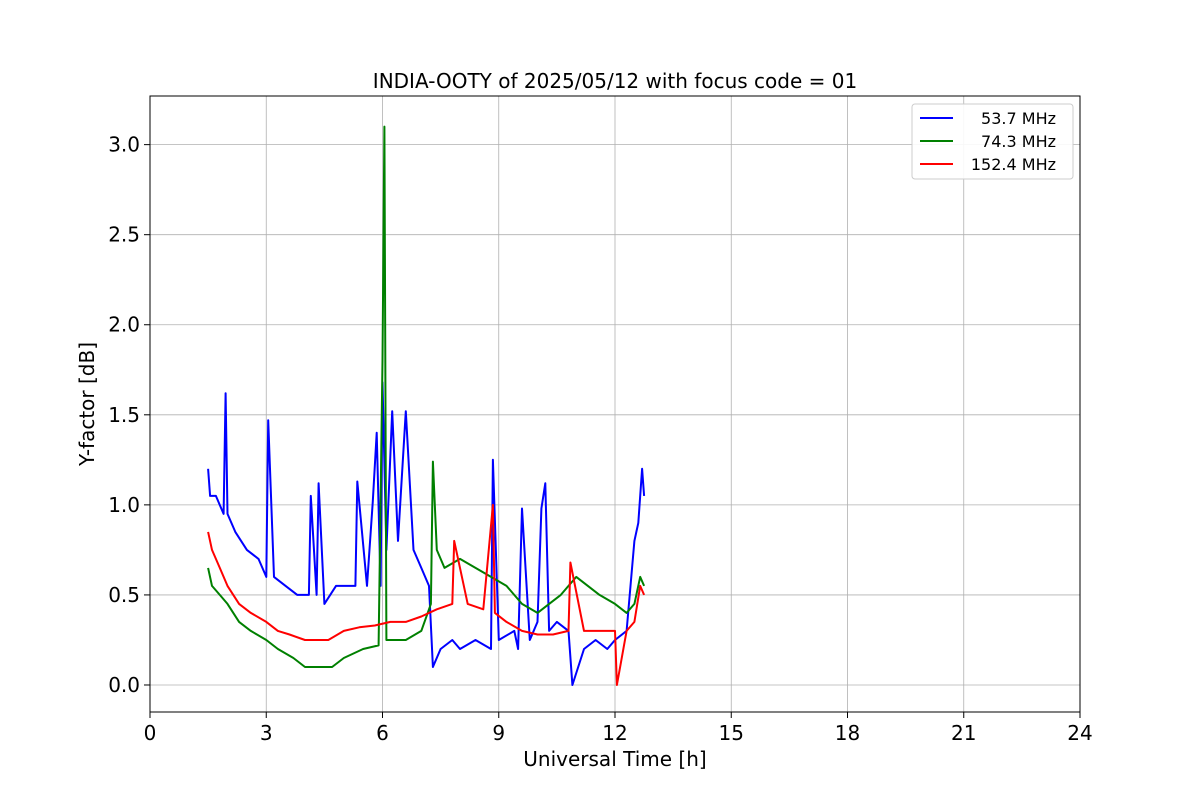 The width and height of the screenshot is (1200, 800). I want to click on y-axis-label: Y-factor [dB], so click(87, 404).